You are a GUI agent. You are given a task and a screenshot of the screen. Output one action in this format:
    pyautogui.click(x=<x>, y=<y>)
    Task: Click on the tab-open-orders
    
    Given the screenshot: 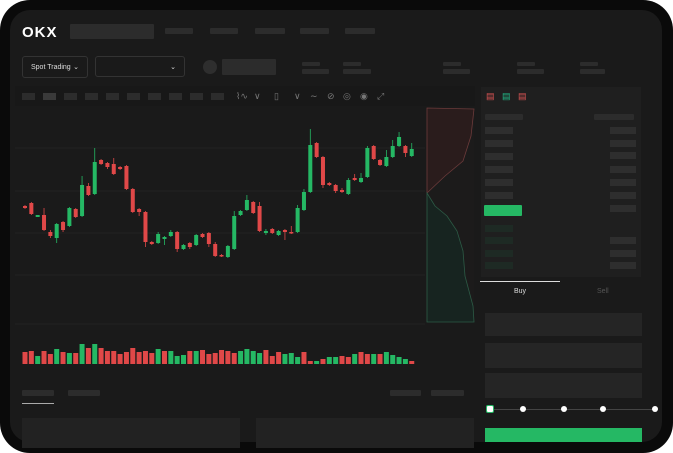 What is the action you would take?
    pyautogui.click(x=38, y=393)
    